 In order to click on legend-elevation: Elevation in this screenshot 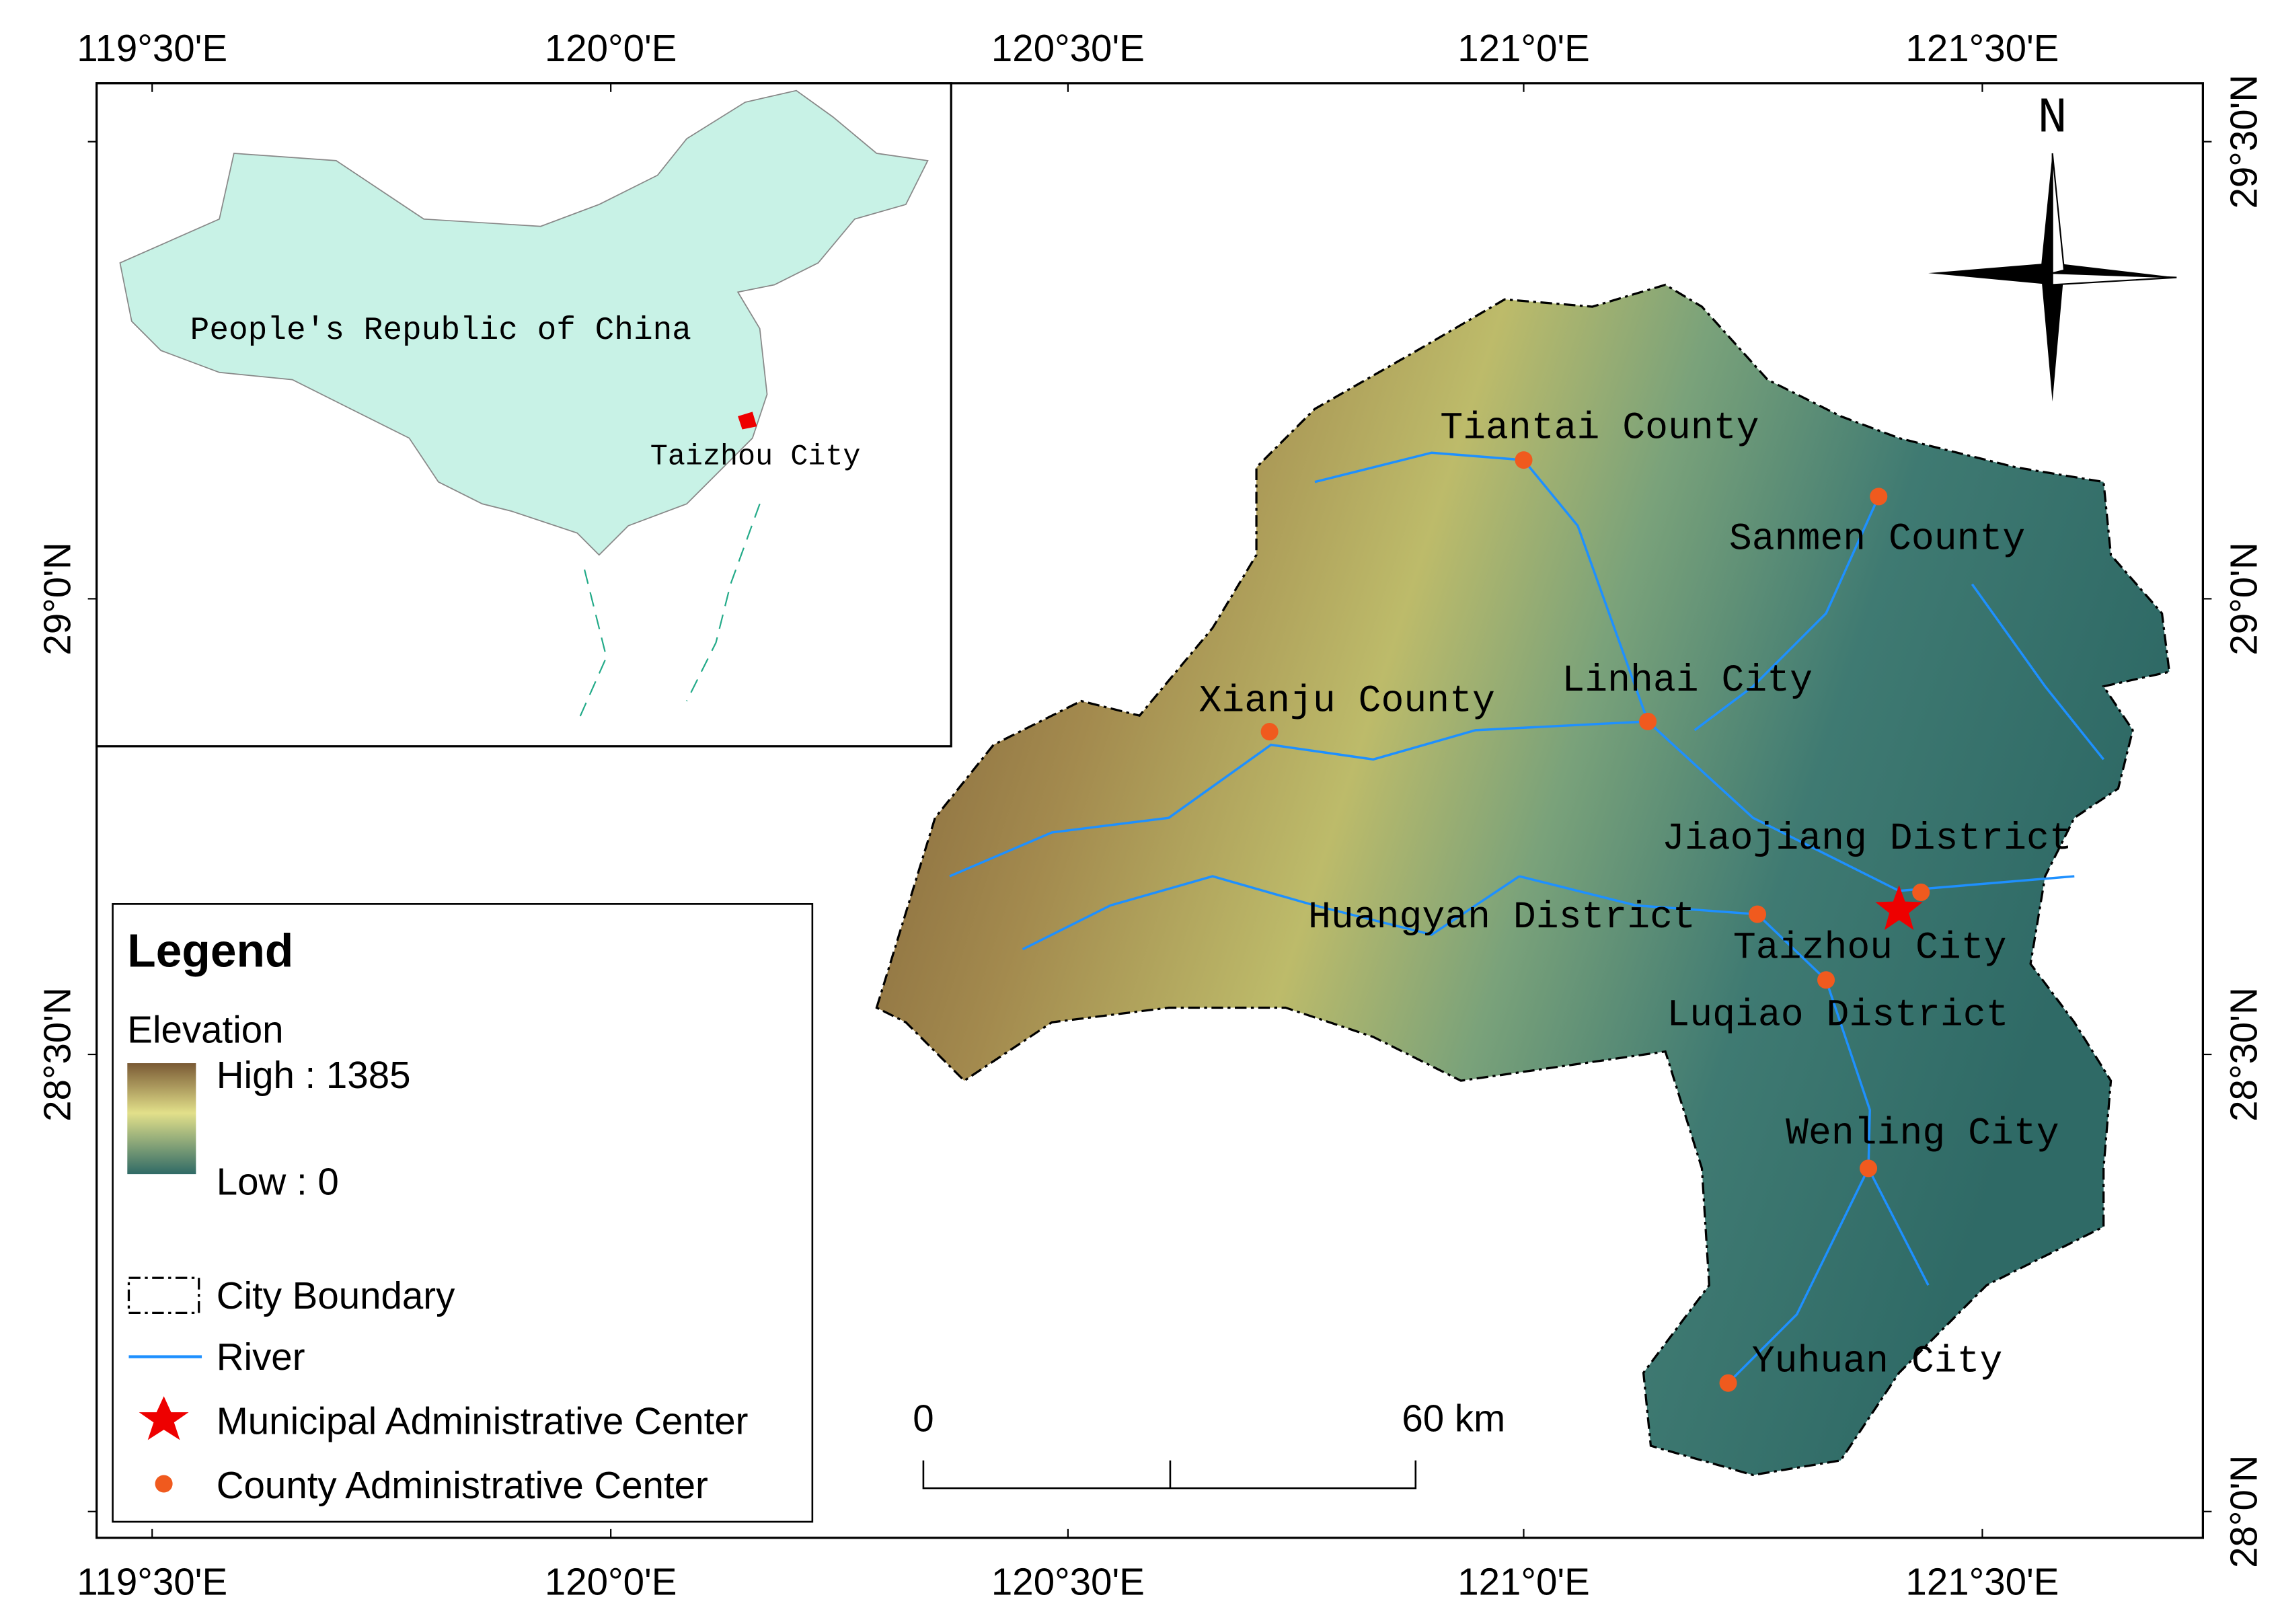, I will do `click(205, 1030)`.